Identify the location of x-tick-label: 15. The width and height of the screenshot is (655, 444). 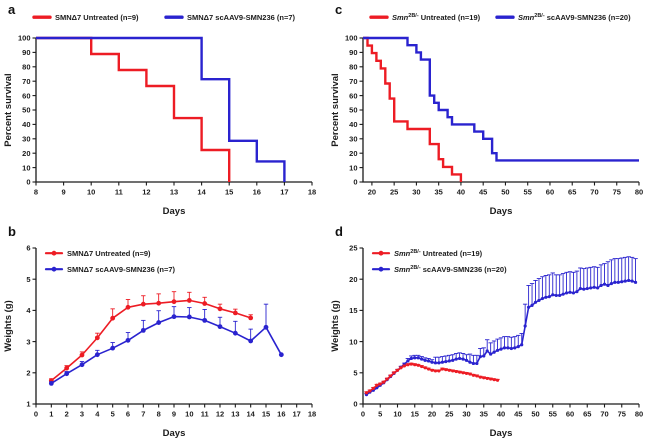
(266, 414).